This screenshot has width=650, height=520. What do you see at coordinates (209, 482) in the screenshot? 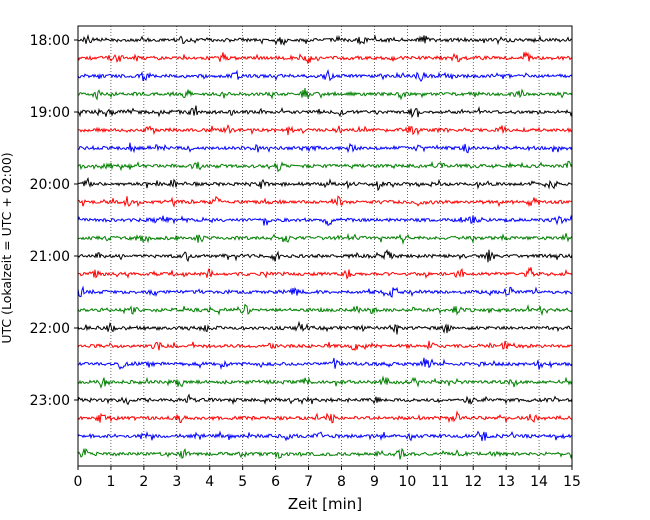
I see `x-tick-label: 4` at bounding box center [209, 482].